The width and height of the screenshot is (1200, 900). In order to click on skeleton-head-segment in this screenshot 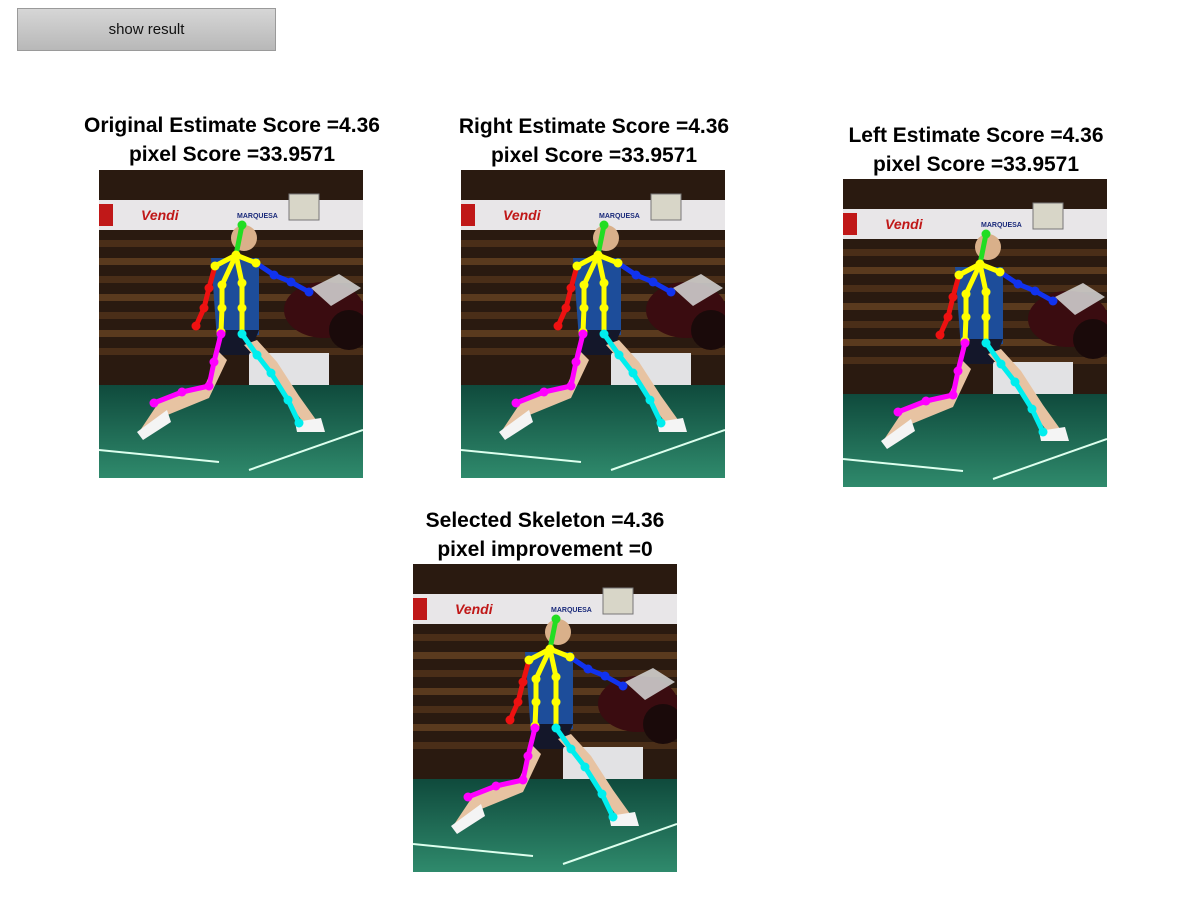, I will do `click(601, 240)`.